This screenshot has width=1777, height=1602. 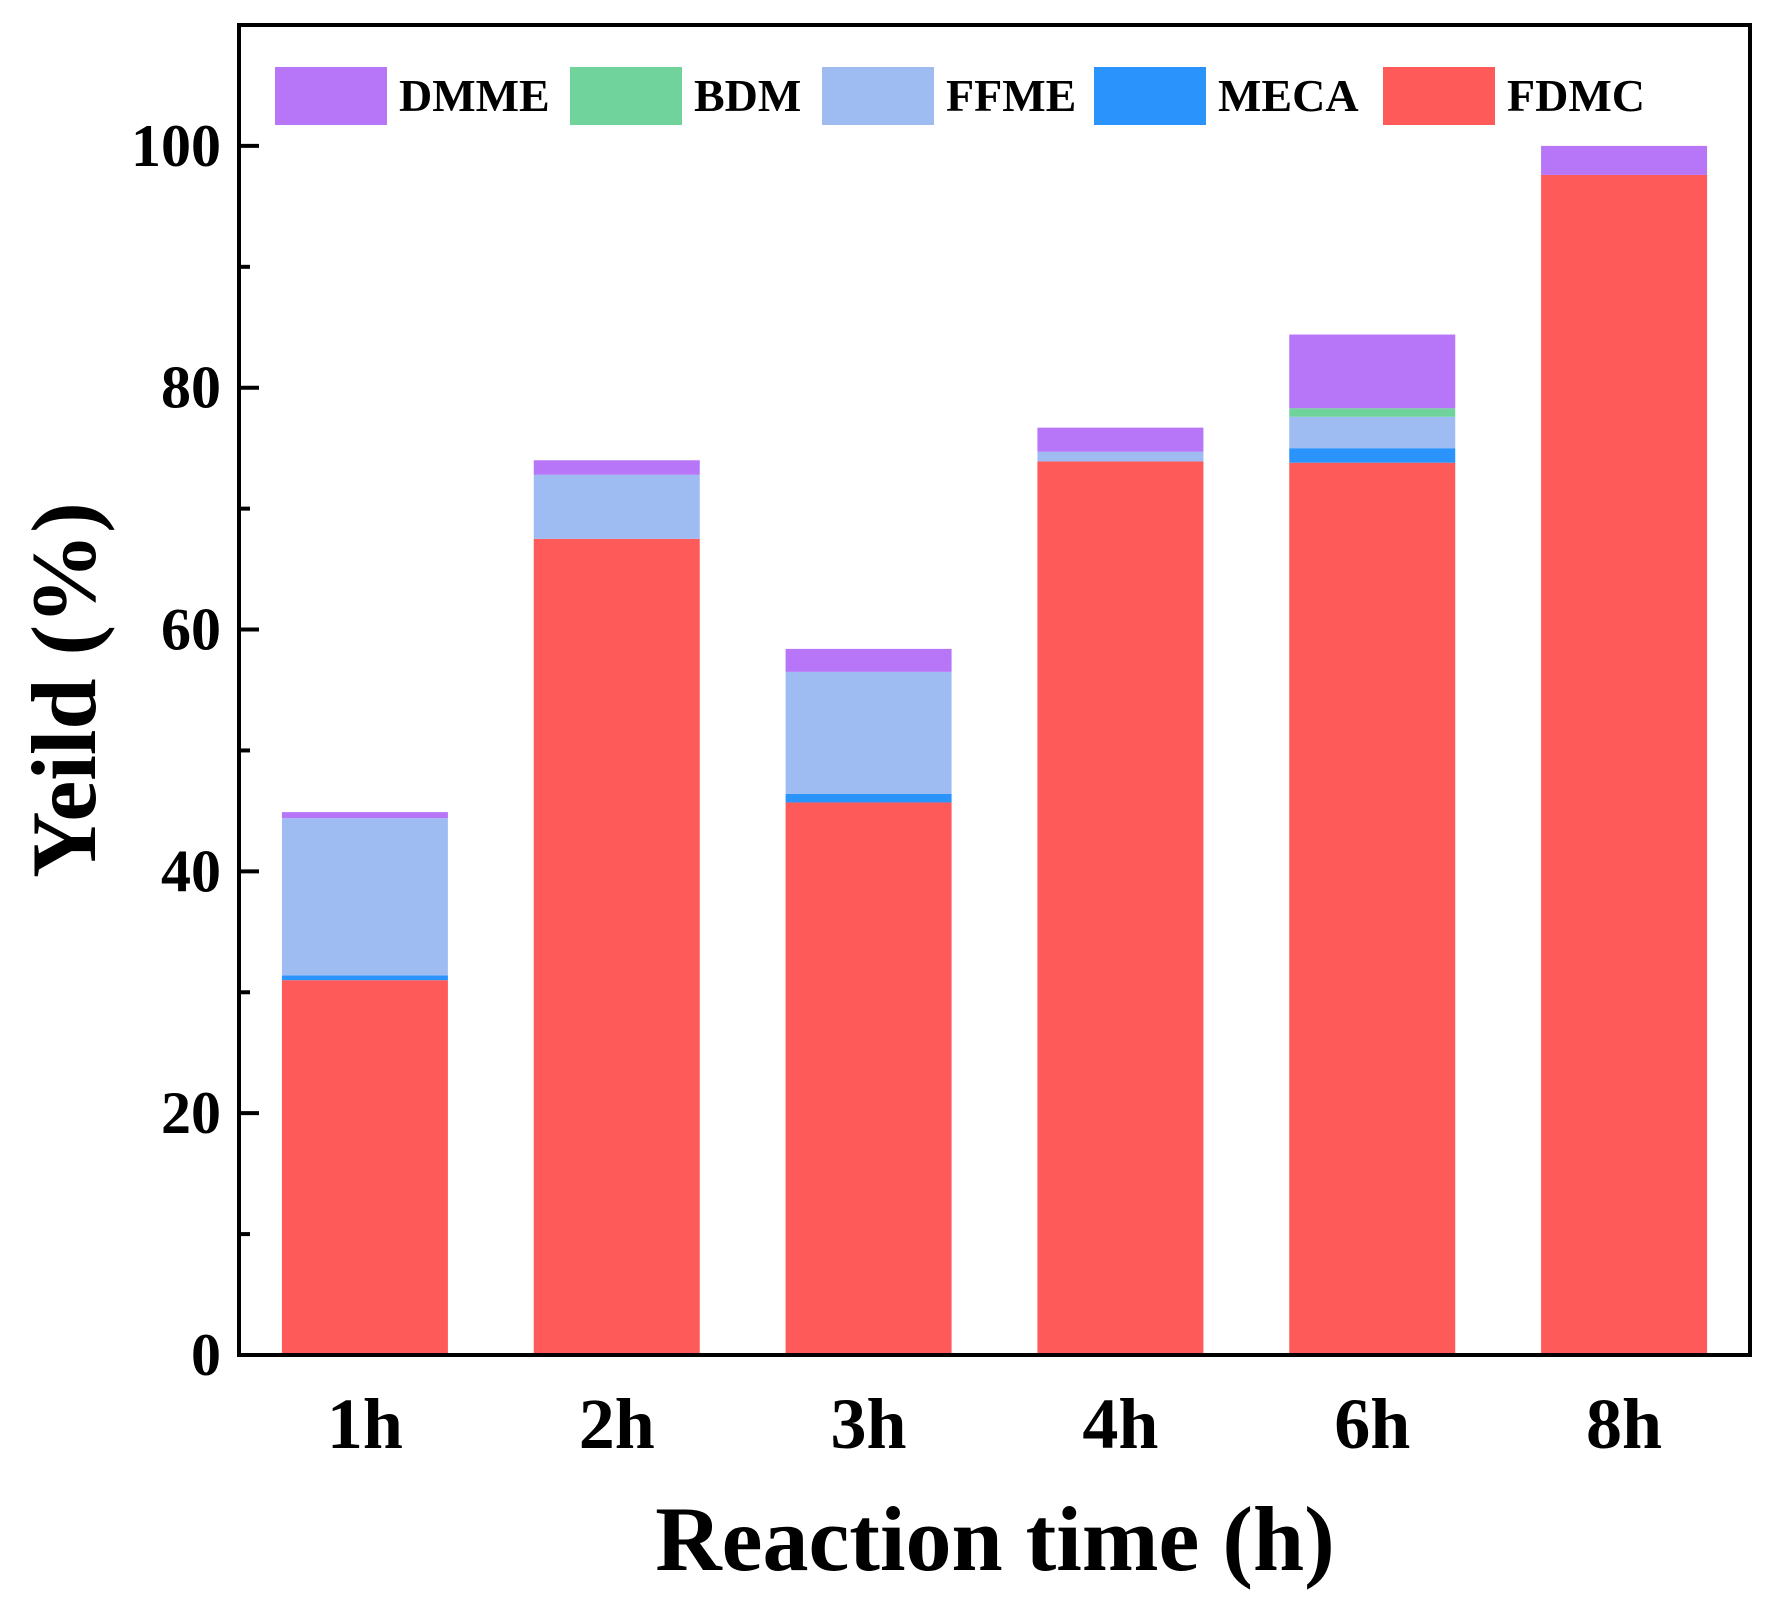 I want to click on bar-dmme-1h, so click(x=364, y=815).